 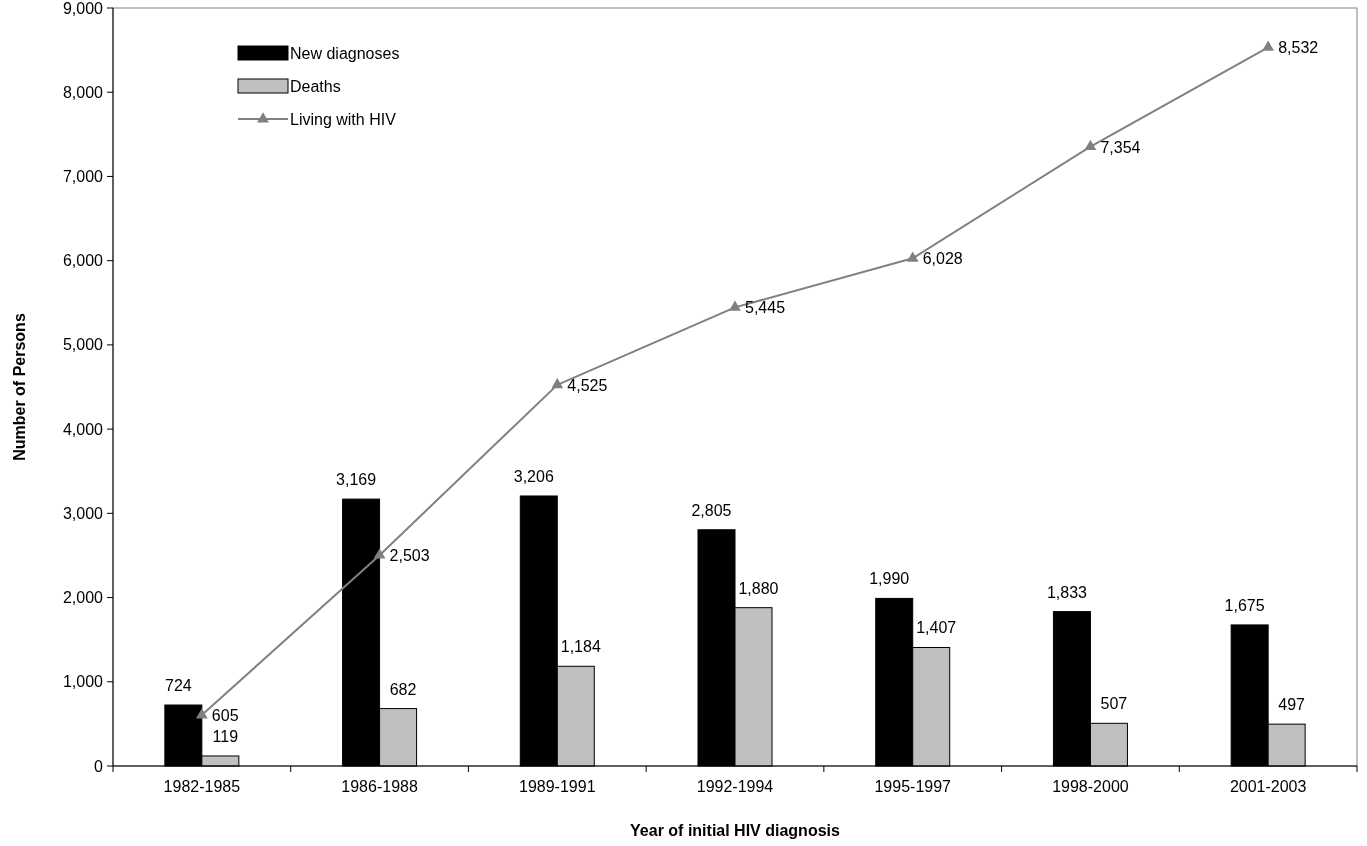 What do you see at coordinates (758, 588) in the screenshot?
I see `data-label: 1,880` at bounding box center [758, 588].